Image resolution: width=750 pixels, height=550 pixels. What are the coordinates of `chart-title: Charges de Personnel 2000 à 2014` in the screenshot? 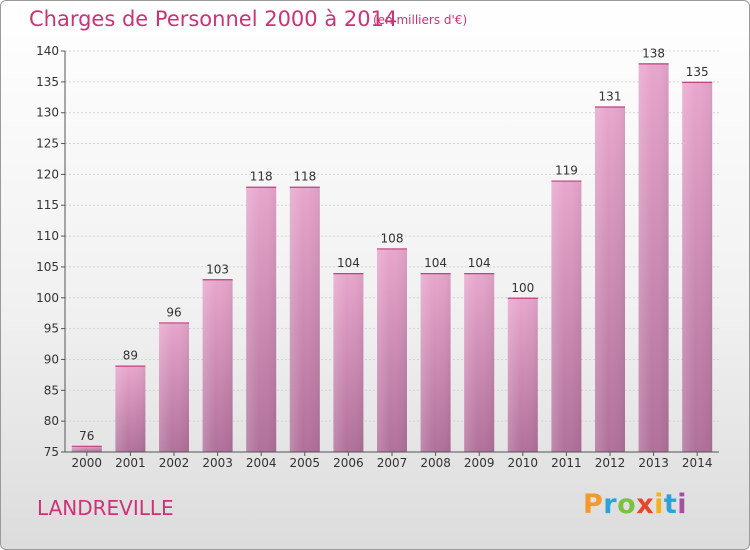 It's located at (213, 19).